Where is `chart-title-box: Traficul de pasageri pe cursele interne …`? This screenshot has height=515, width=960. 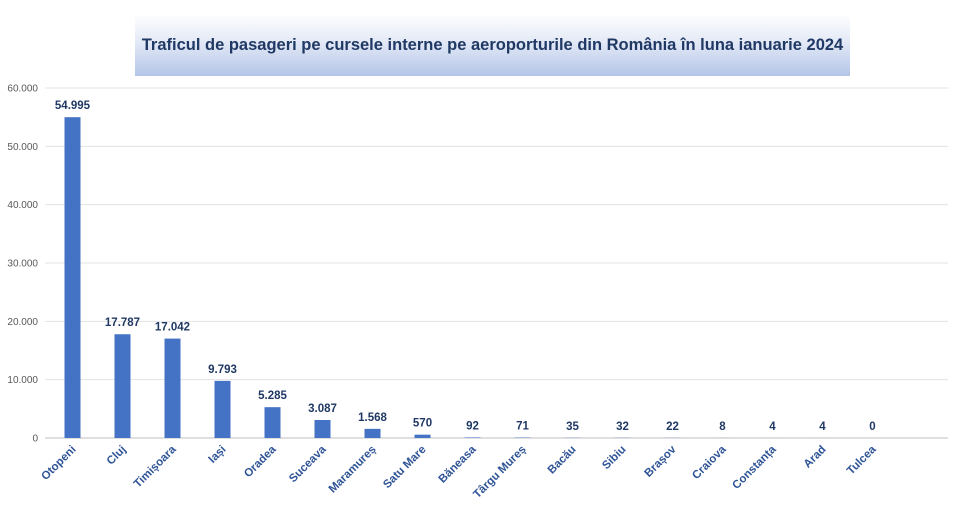 chart-title-box: Traficul de pasageri pe cursele interne … is located at coordinates (492, 45).